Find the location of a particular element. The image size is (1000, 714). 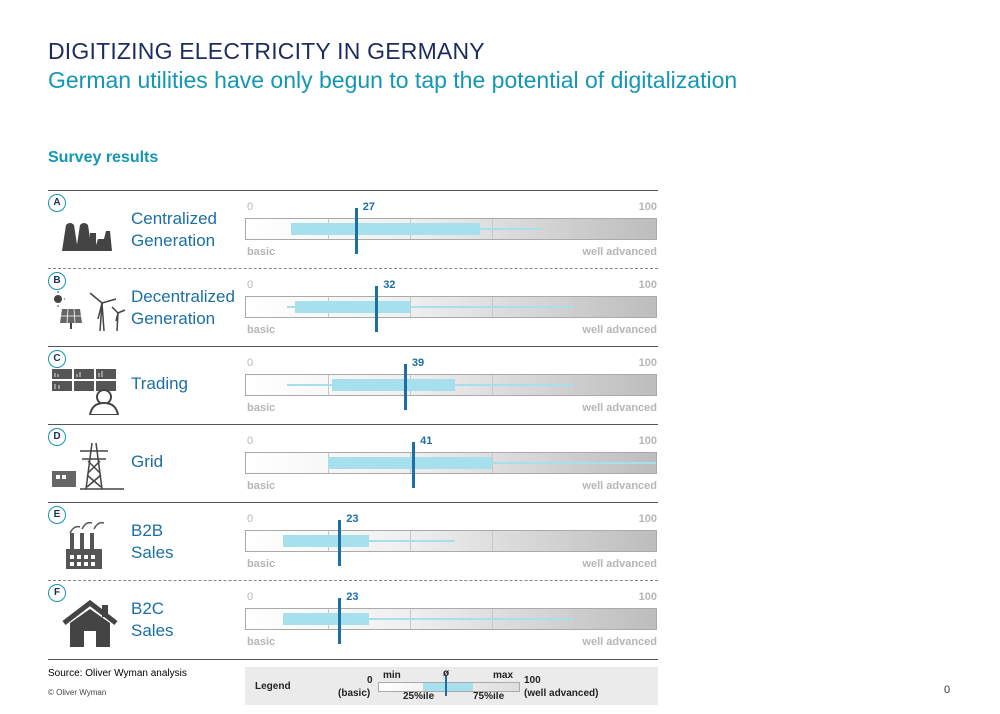

bar-area: 0 100 basic well advanced 41 is located at coordinates (451, 464).